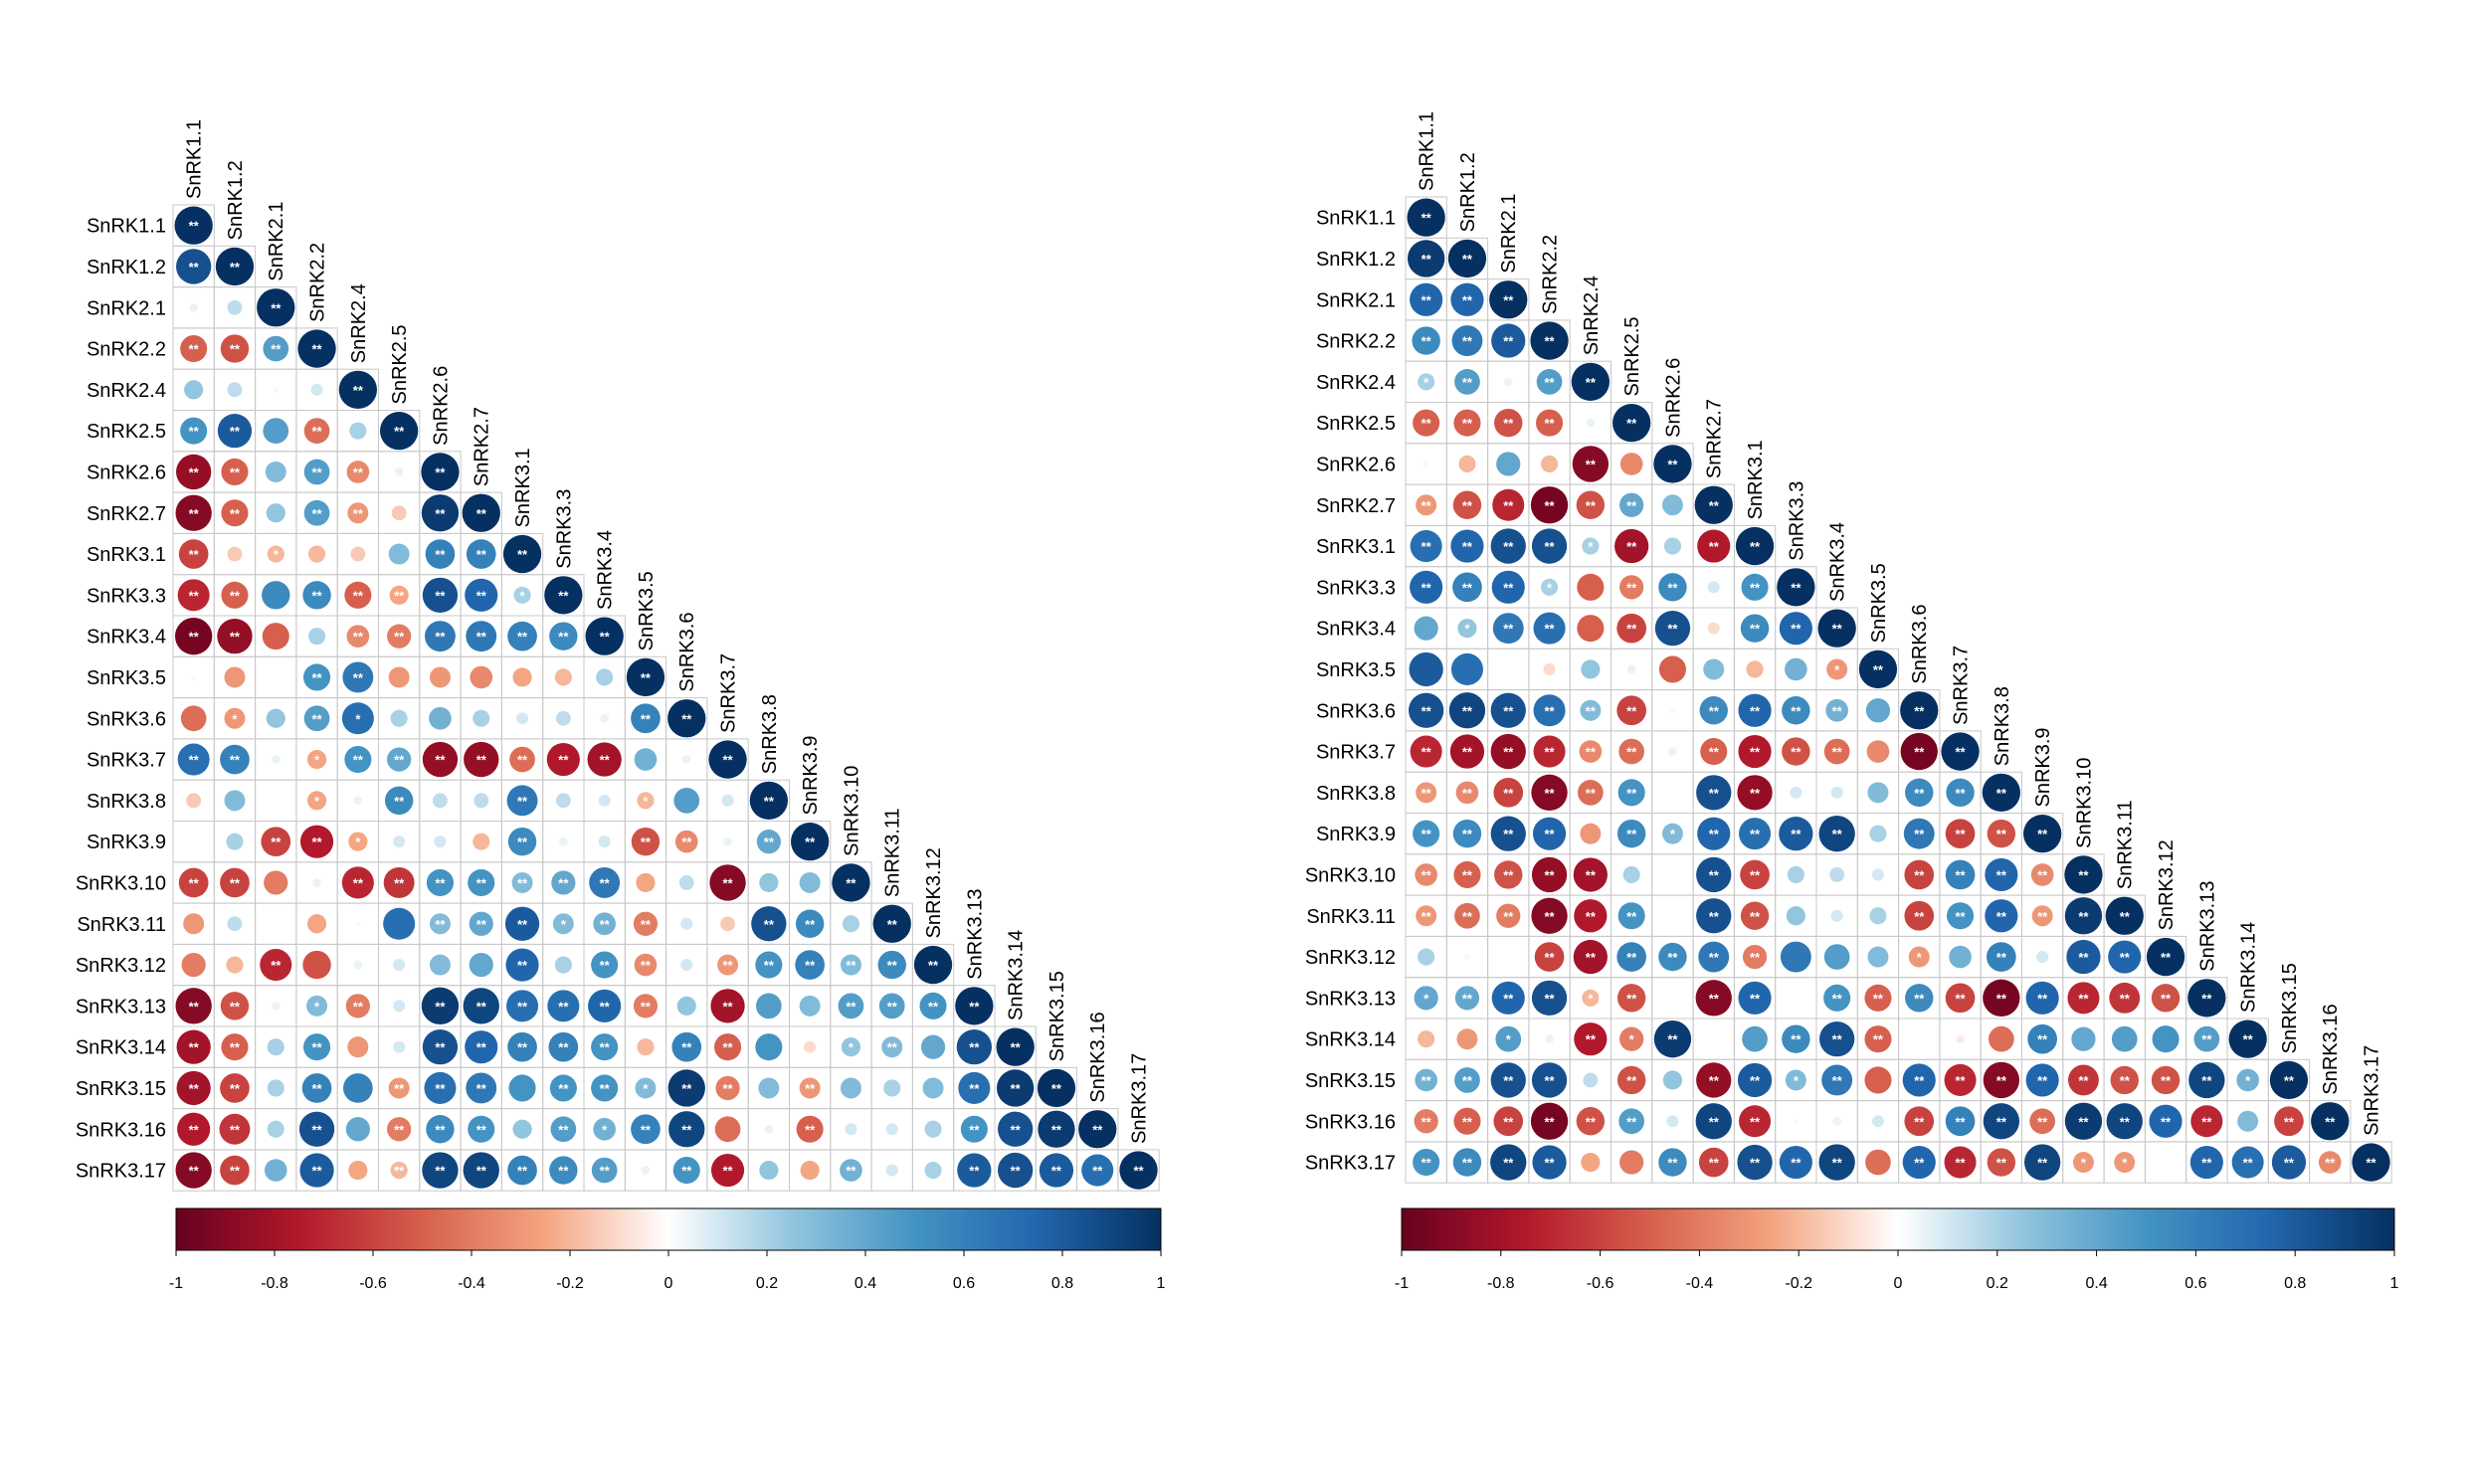 This screenshot has width=2467, height=1484. I want to click on column-label: SnRK1.2, so click(1468, 192).